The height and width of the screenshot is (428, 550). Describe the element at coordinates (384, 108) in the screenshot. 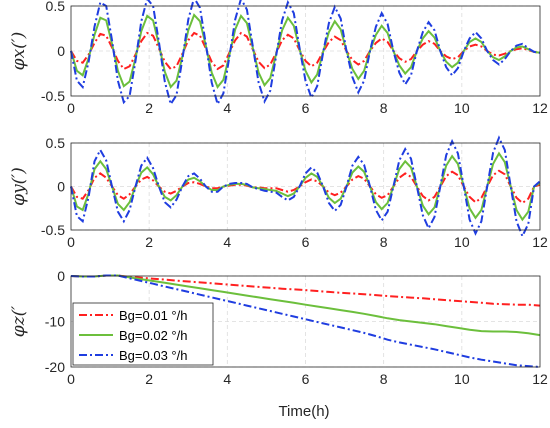

I see `x-tick-label-phi-x: 8` at that location.